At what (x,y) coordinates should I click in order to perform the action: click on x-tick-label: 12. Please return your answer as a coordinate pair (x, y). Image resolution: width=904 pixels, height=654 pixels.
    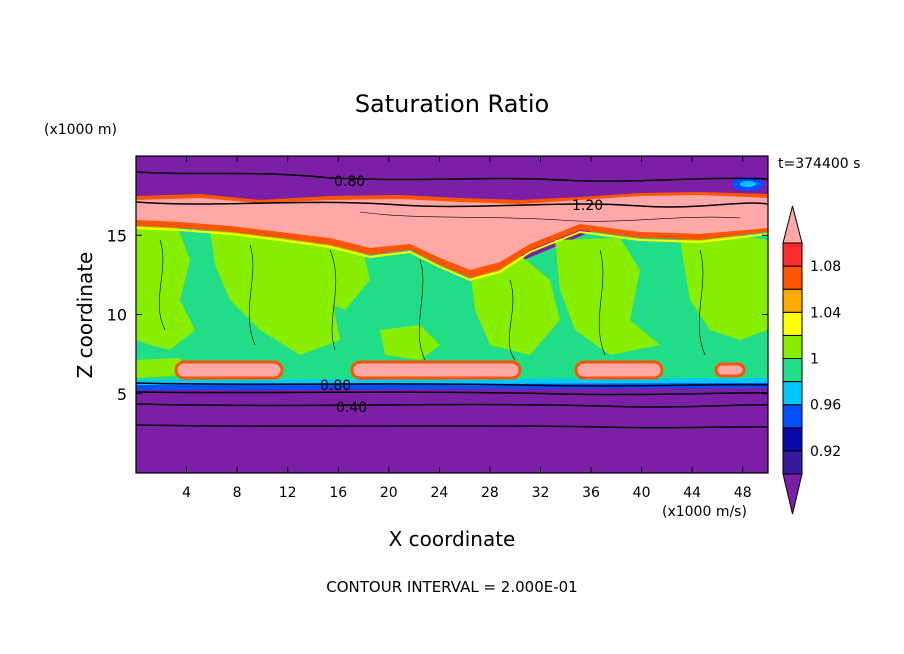
    Looking at the image, I should click on (288, 493).